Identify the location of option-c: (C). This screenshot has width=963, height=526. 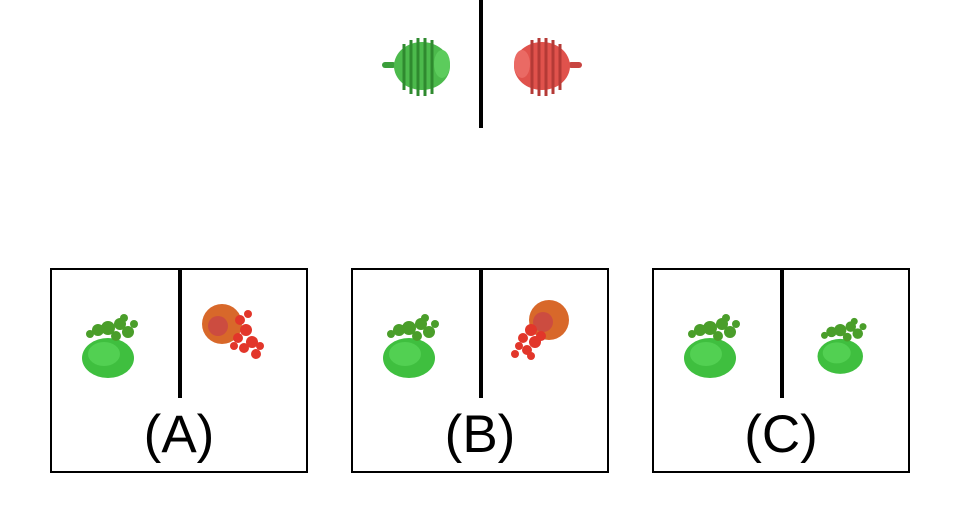
(781, 370).